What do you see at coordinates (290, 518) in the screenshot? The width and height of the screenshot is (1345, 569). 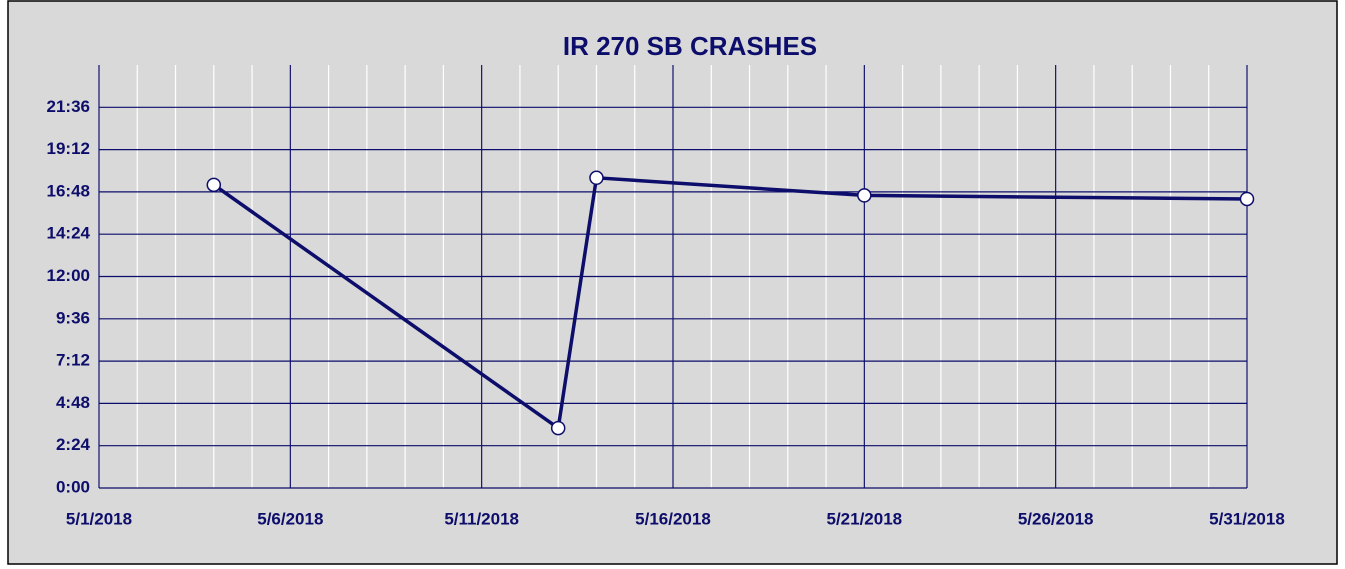 I see `x-tick-label: 5/6/2018` at bounding box center [290, 518].